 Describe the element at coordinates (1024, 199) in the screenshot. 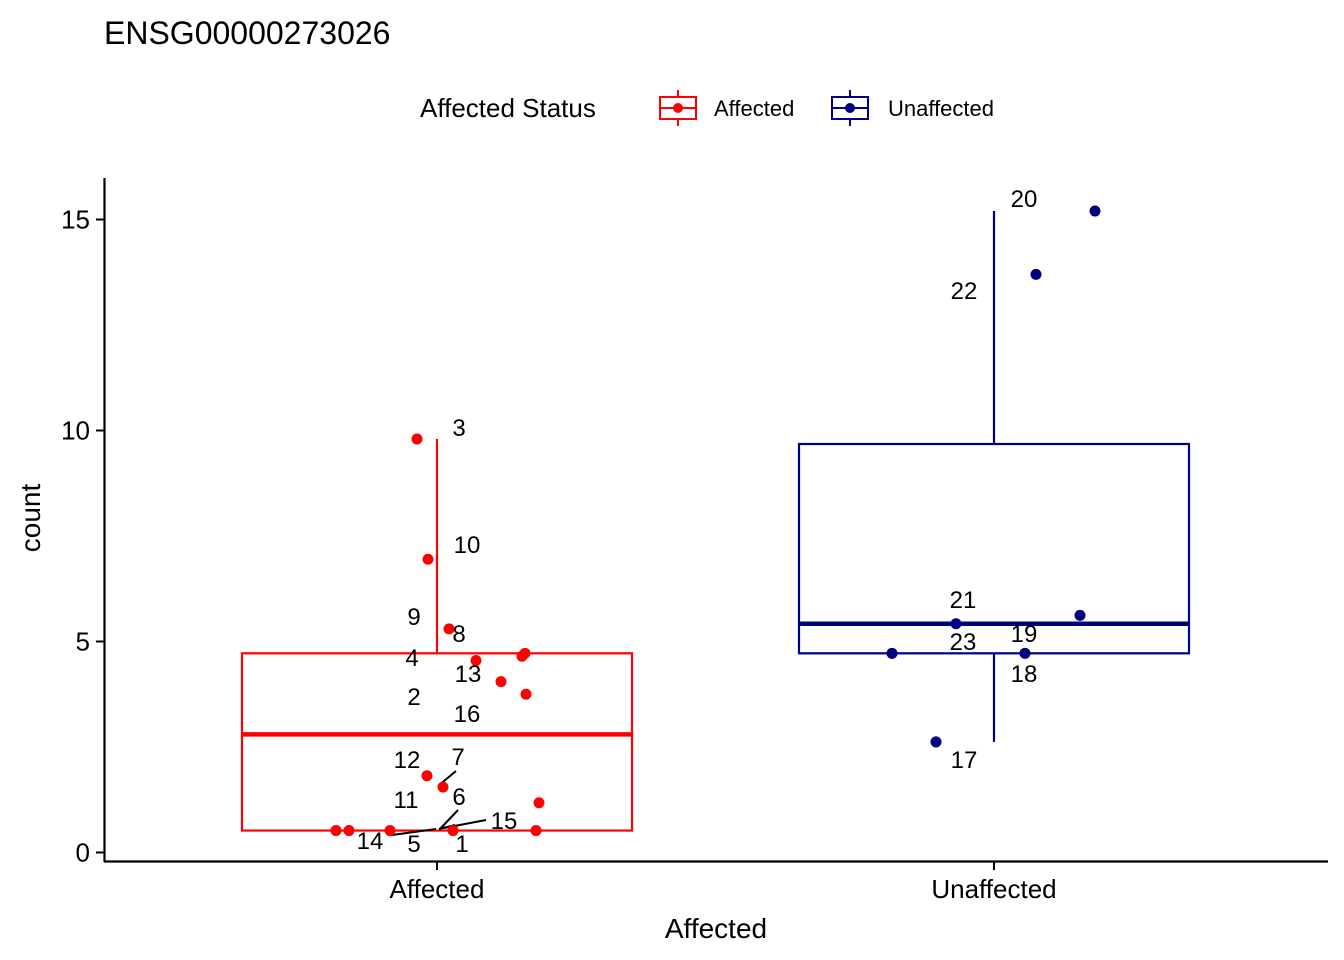

I see `point-label: 20` at that location.